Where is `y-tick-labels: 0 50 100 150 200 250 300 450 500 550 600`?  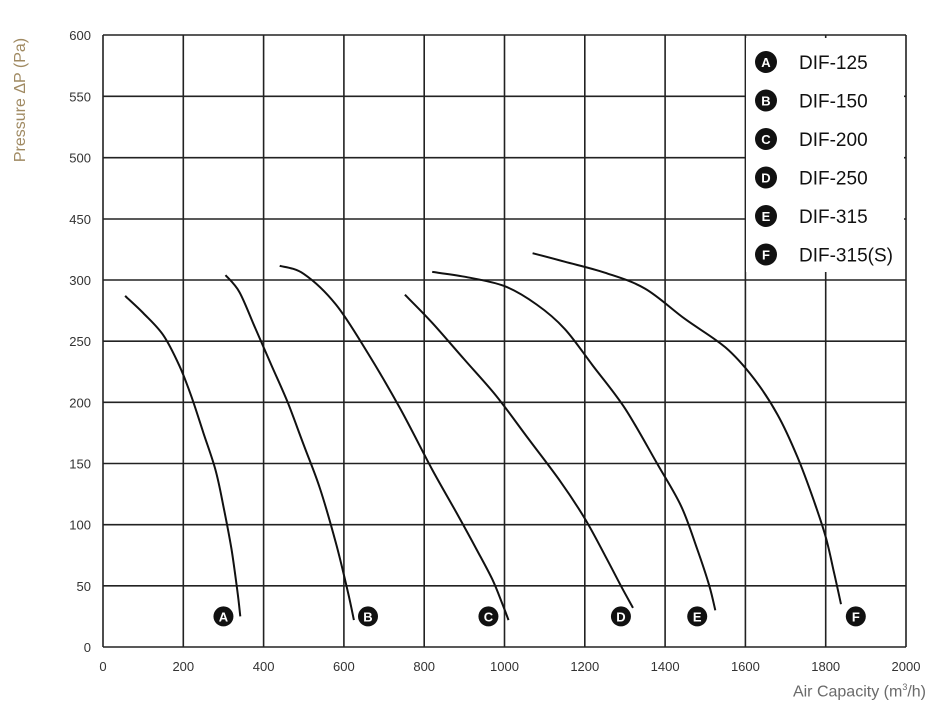
y-tick-labels: 0 50 100 150 200 250 300 450 500 550 600 is located at coordinates (80, 341).